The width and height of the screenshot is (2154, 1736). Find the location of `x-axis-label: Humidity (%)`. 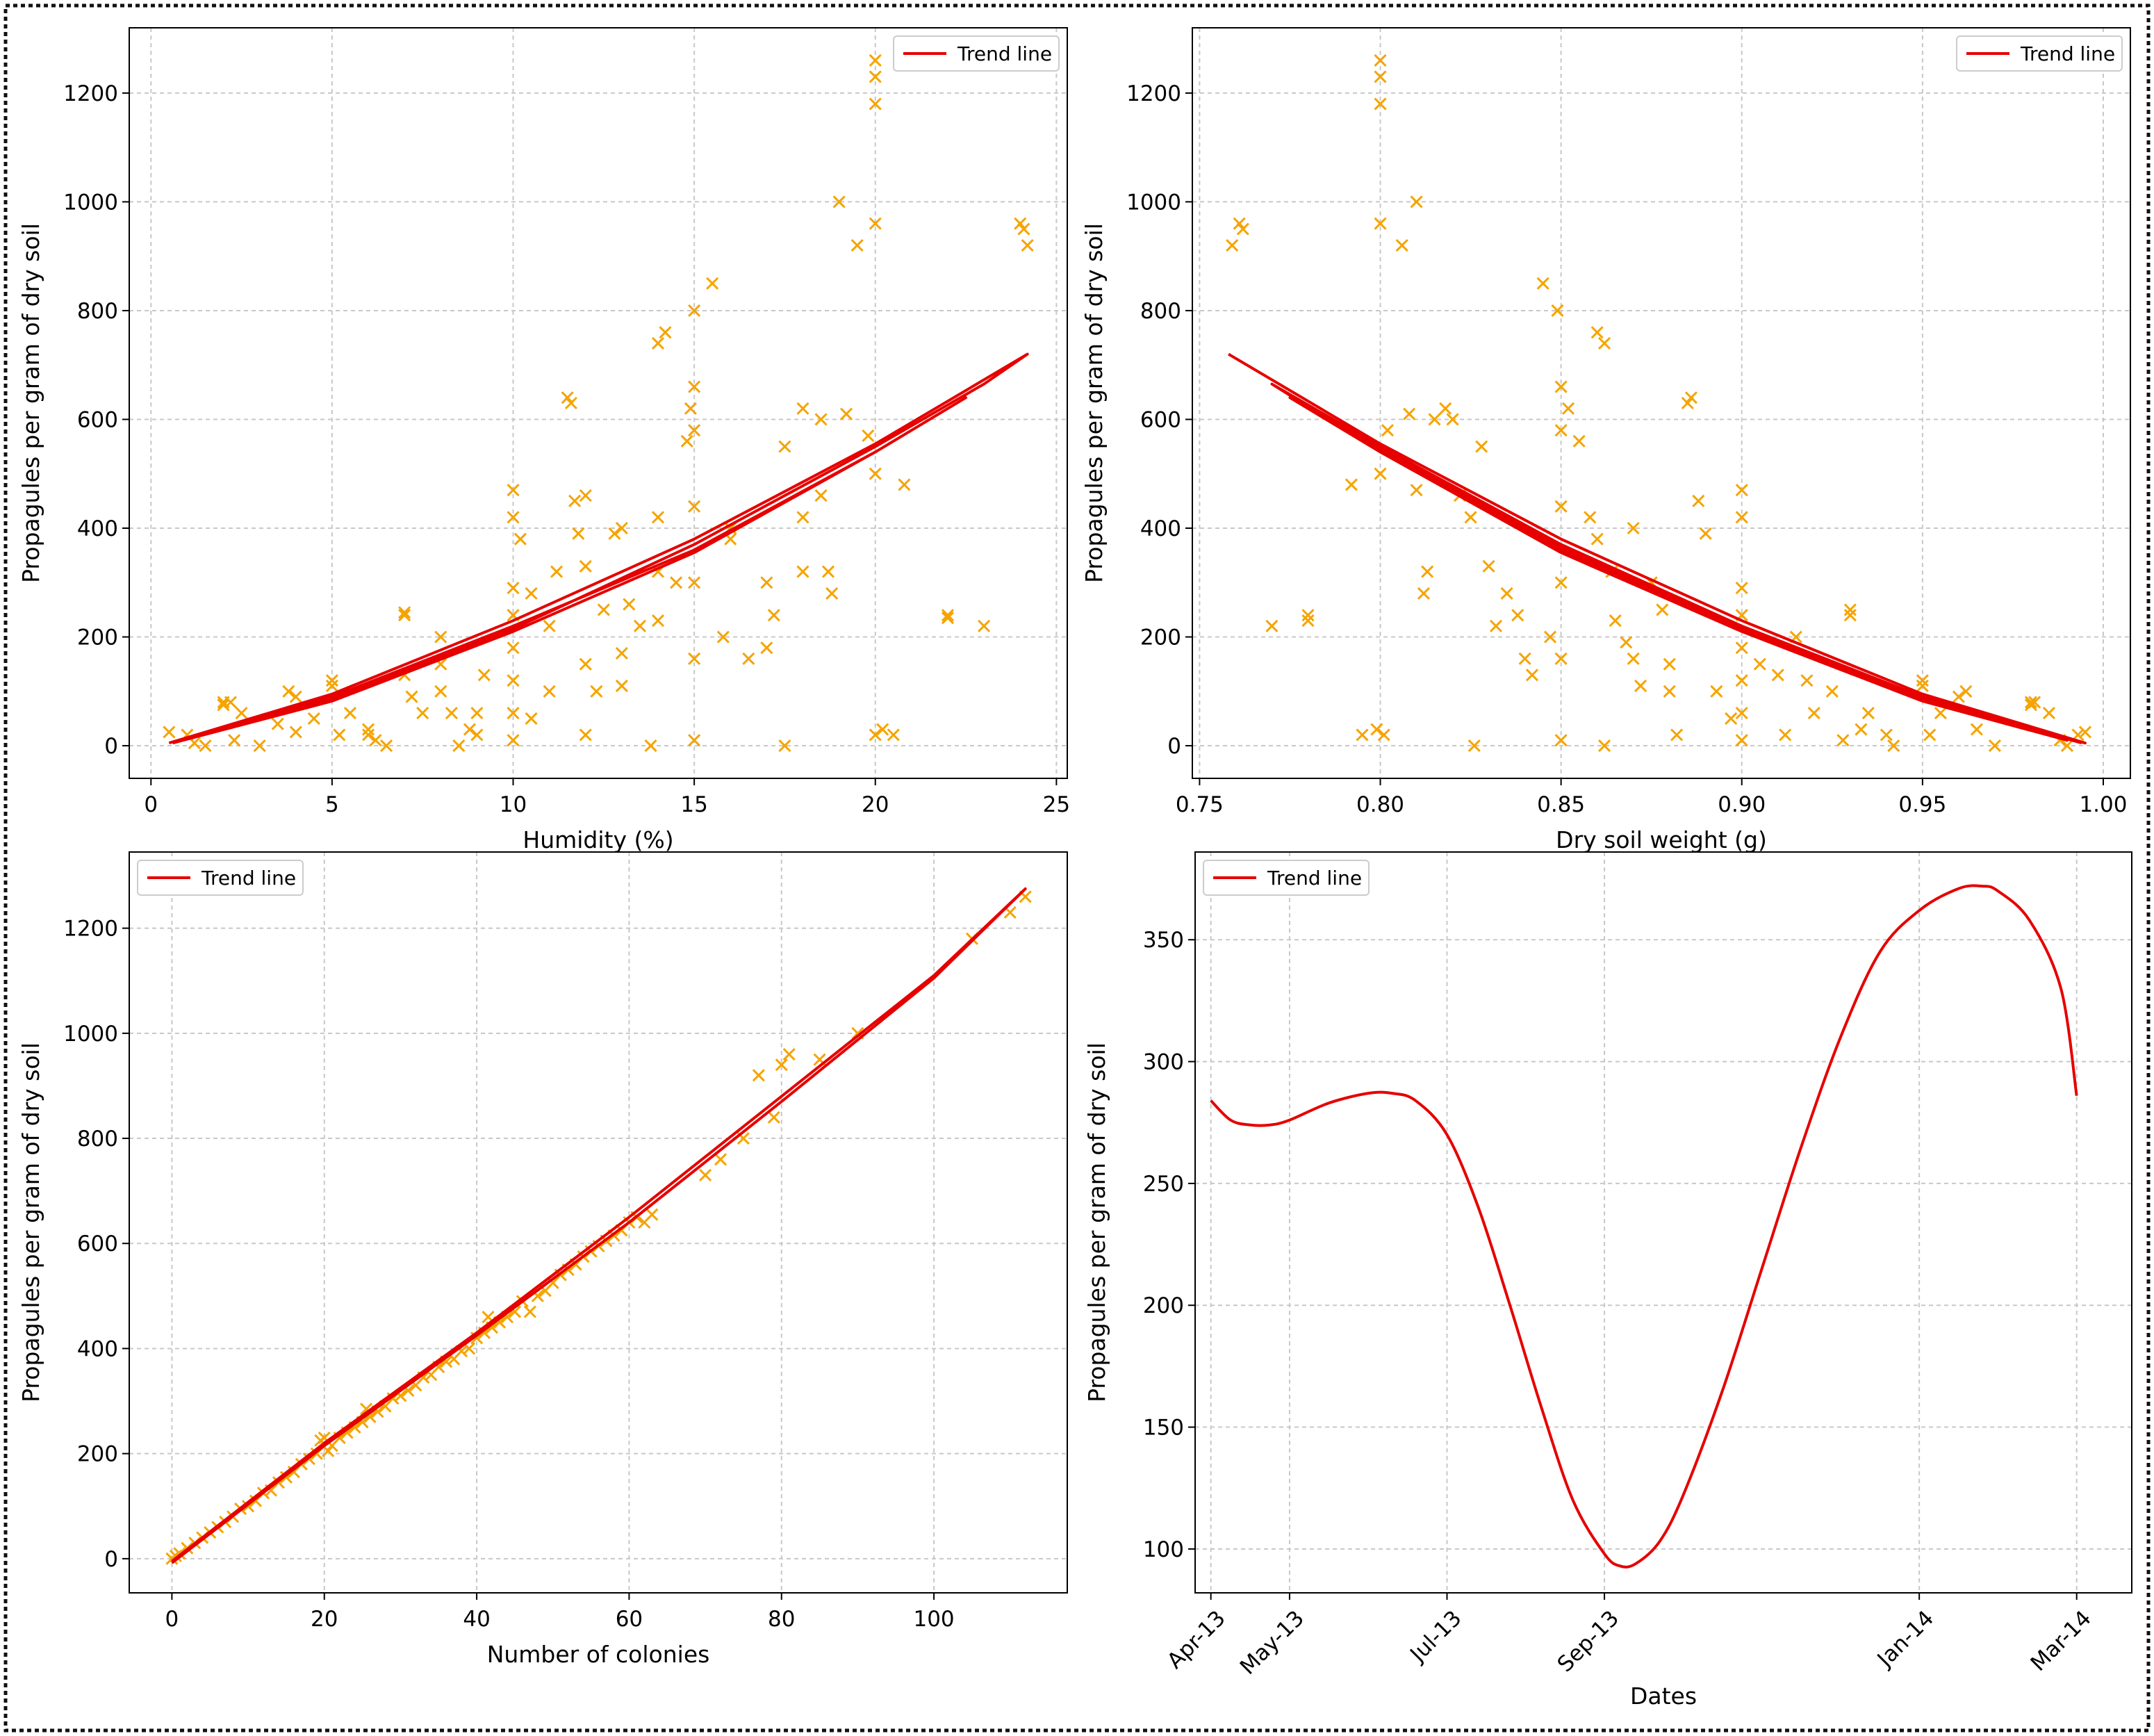

x-axis-label: Humidity (%) is located at coordinates (598, 839).